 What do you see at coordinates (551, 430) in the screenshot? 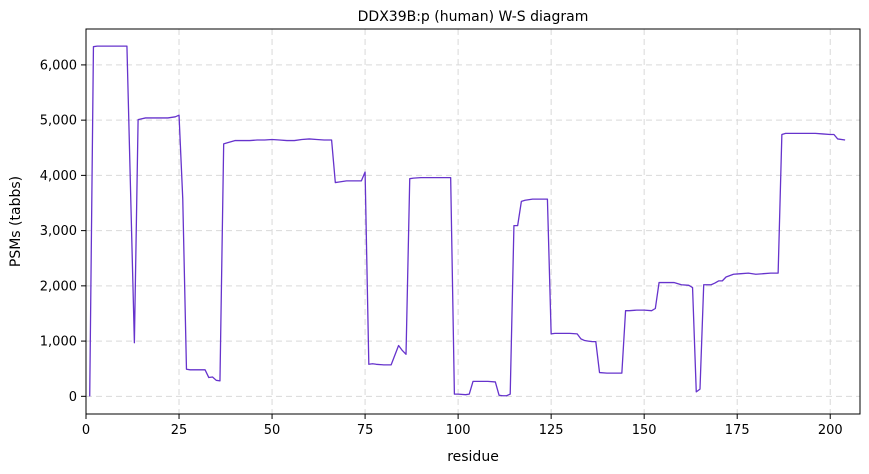
I see `x-tick-label: 125` at bounding box center [551, 430].